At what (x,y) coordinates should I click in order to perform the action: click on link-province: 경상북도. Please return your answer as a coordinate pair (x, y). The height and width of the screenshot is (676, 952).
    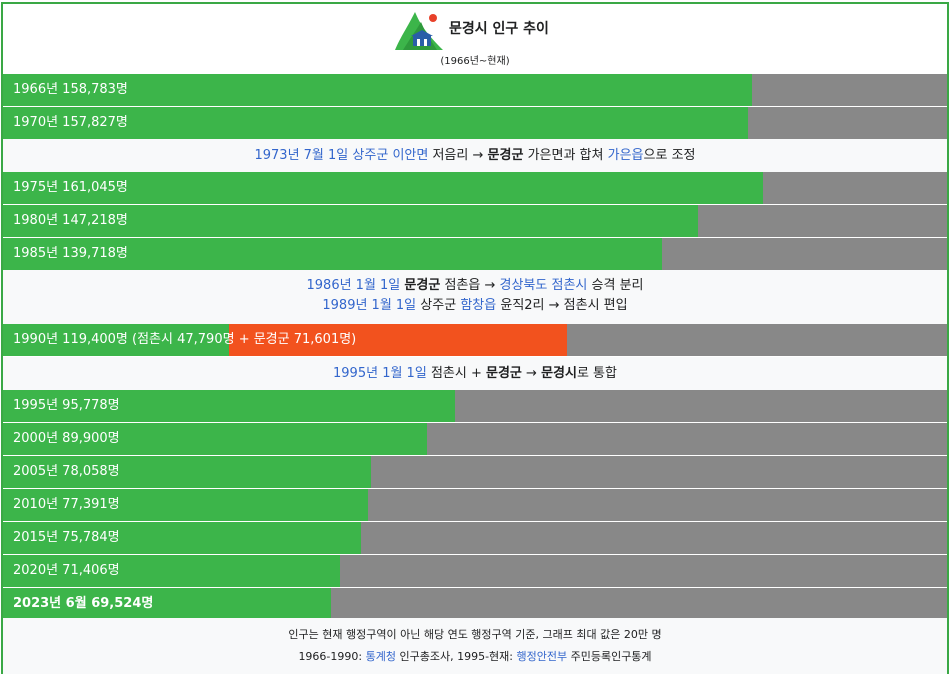
    Looking at the image, I should click on (523, 285).